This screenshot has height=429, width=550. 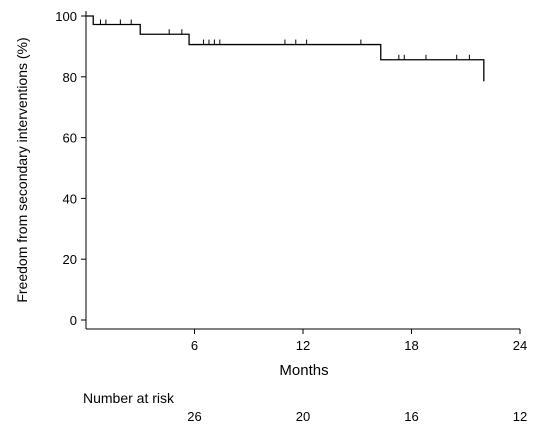 I want to click on survival-curve, so click(x=285, y=48).